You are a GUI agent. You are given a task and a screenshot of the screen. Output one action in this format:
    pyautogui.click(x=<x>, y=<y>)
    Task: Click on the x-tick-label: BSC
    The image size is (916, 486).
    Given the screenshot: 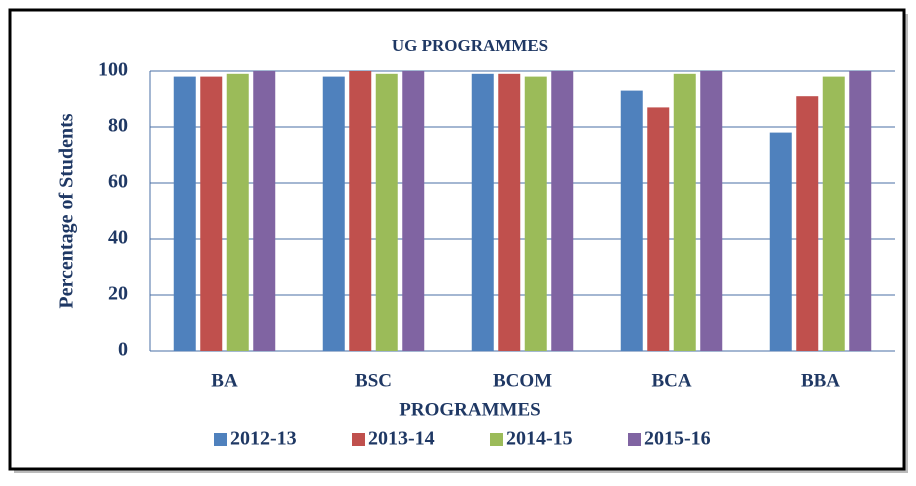 What is the action you would take?
    pyautogui.click(x=373, y=380)
    